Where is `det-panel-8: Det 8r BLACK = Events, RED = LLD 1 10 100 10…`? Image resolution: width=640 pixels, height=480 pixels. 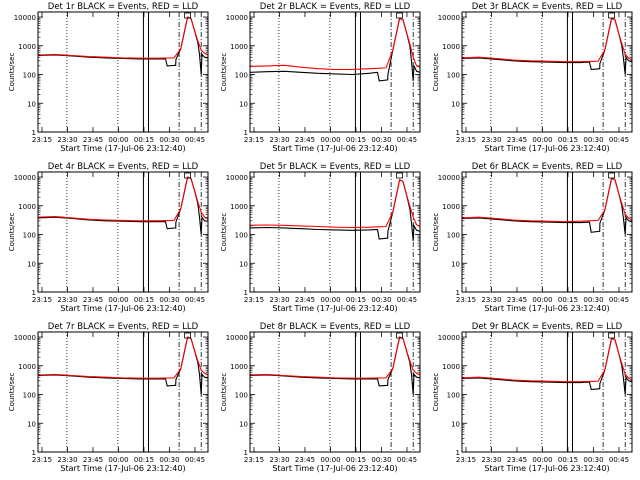 det-panel-8: Det 8r BLACK = Events, RED = LLD 1 10 100 10… is located at coordinates (320, 397).